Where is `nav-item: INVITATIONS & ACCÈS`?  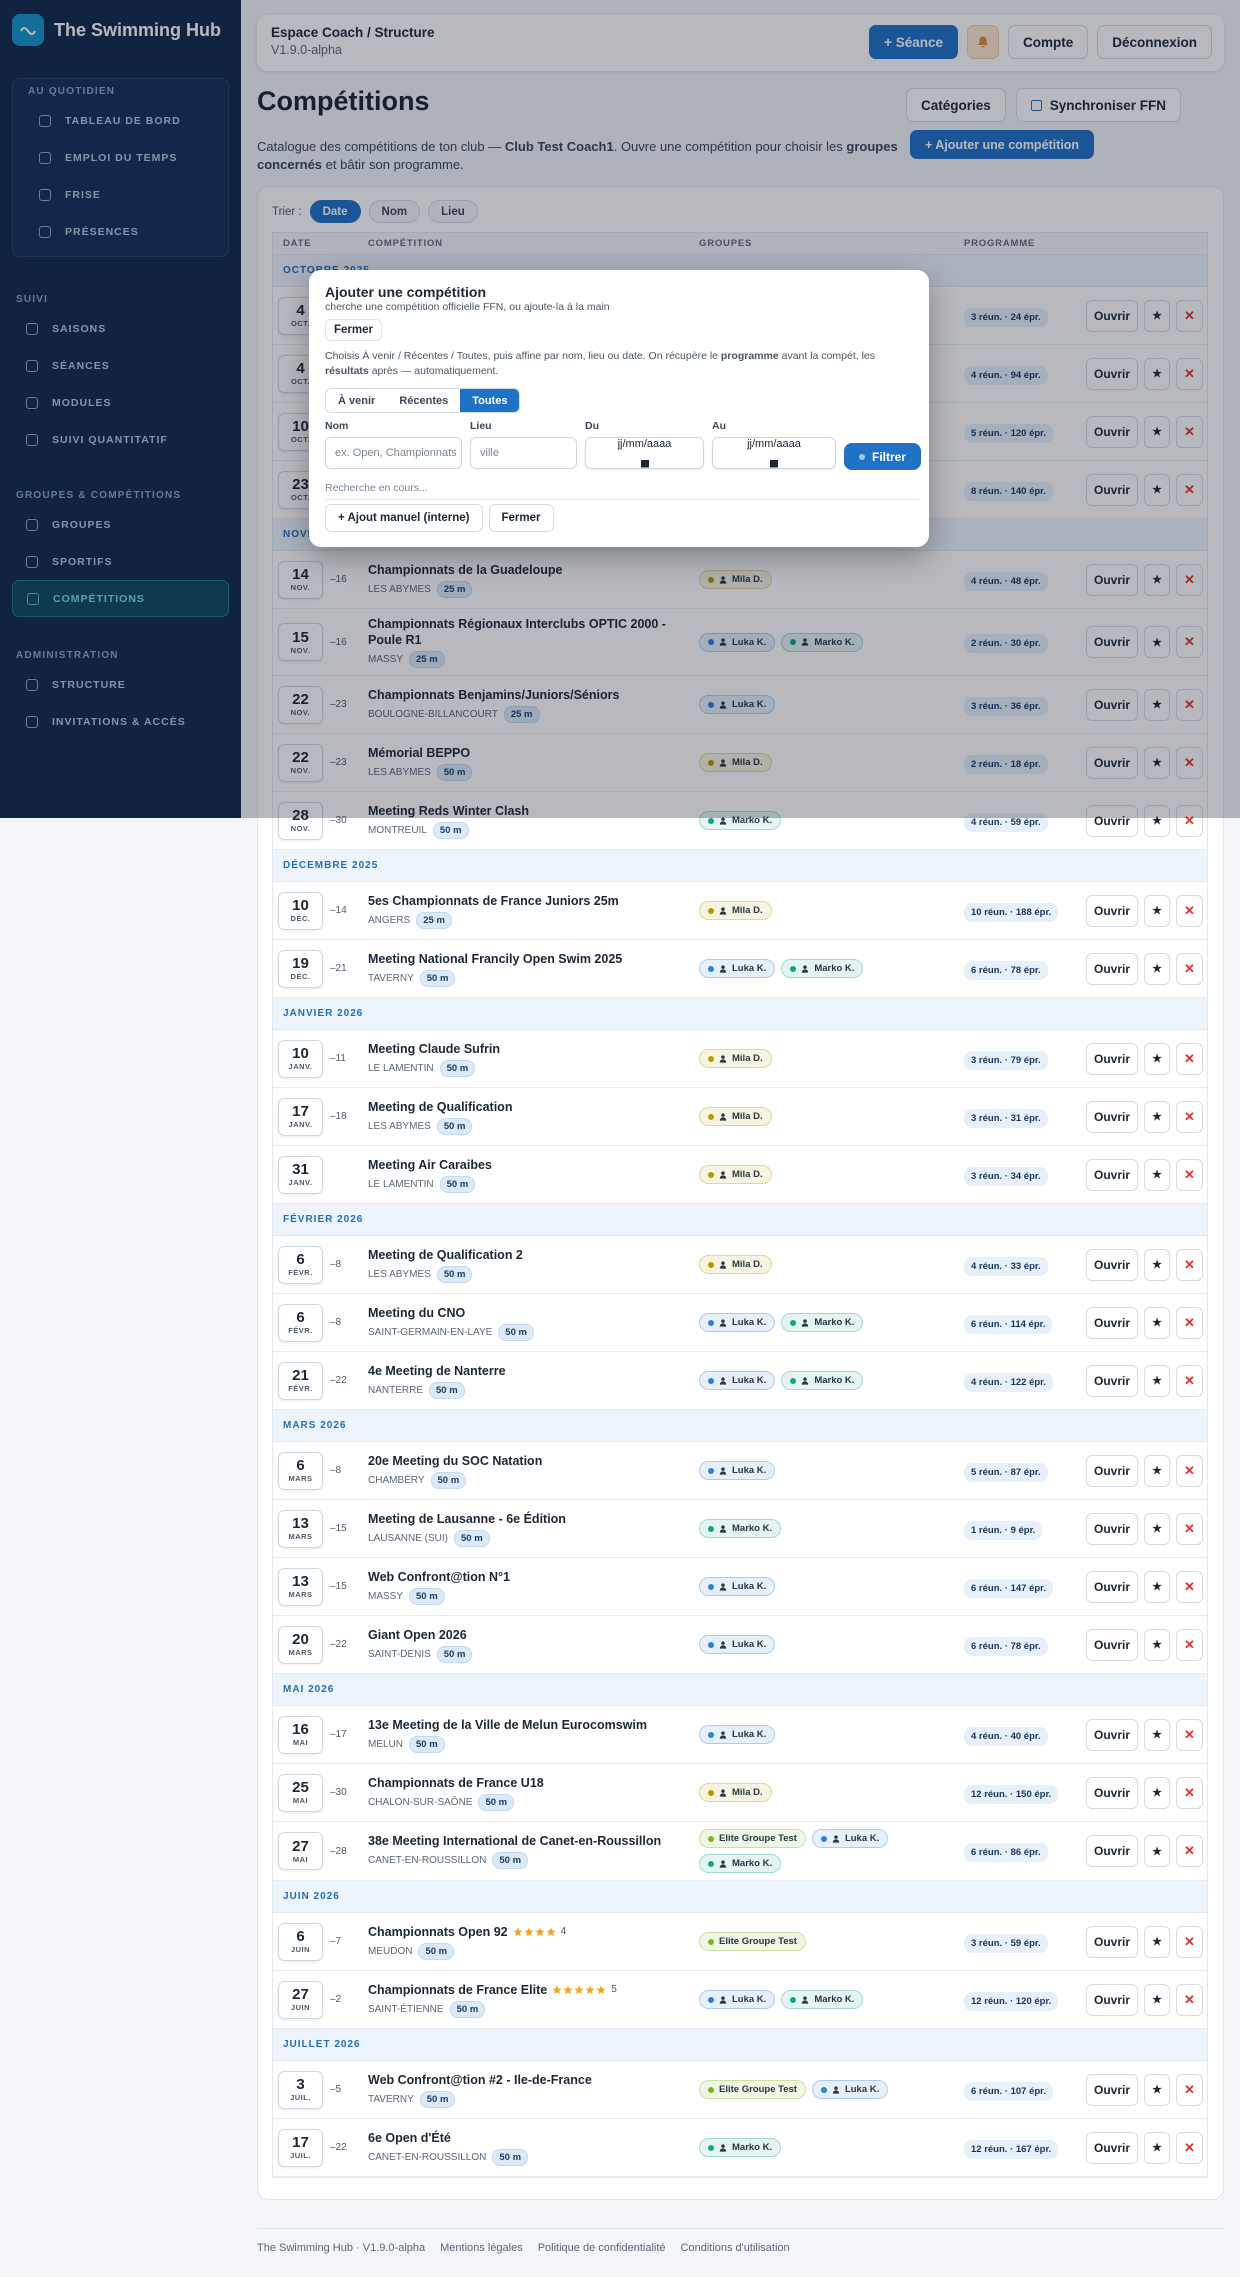 nav-item: INVITATIONS & ACCÈS is located at coordinates (120, 721).